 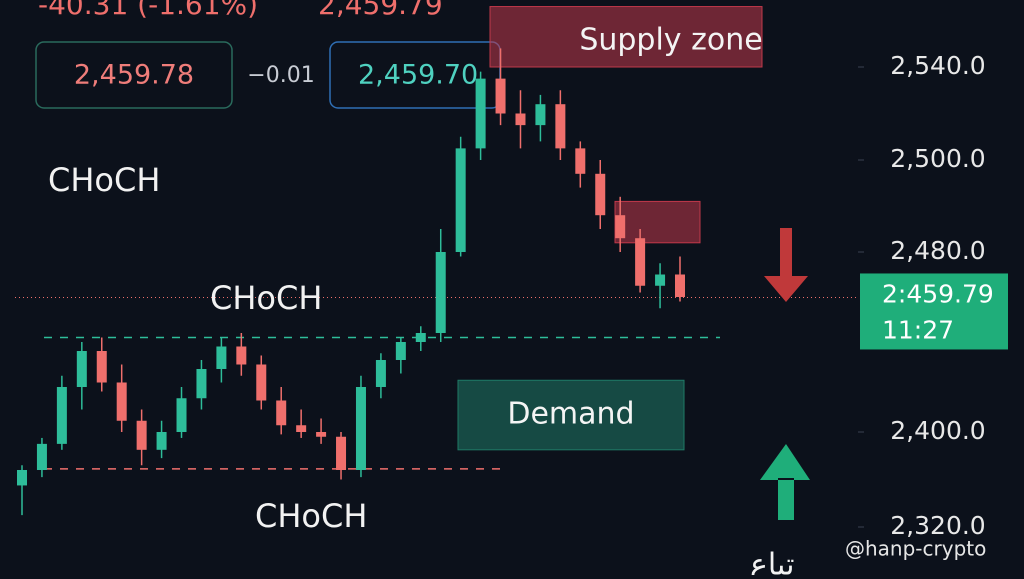 I want to click on ask-price: 2,459.70, so click(x=418, y=75).